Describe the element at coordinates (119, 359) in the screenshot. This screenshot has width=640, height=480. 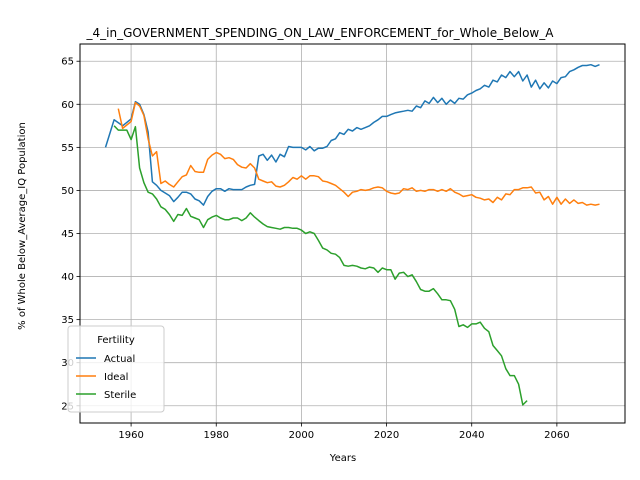
I see `legend-label-actual: Actual` at that location.